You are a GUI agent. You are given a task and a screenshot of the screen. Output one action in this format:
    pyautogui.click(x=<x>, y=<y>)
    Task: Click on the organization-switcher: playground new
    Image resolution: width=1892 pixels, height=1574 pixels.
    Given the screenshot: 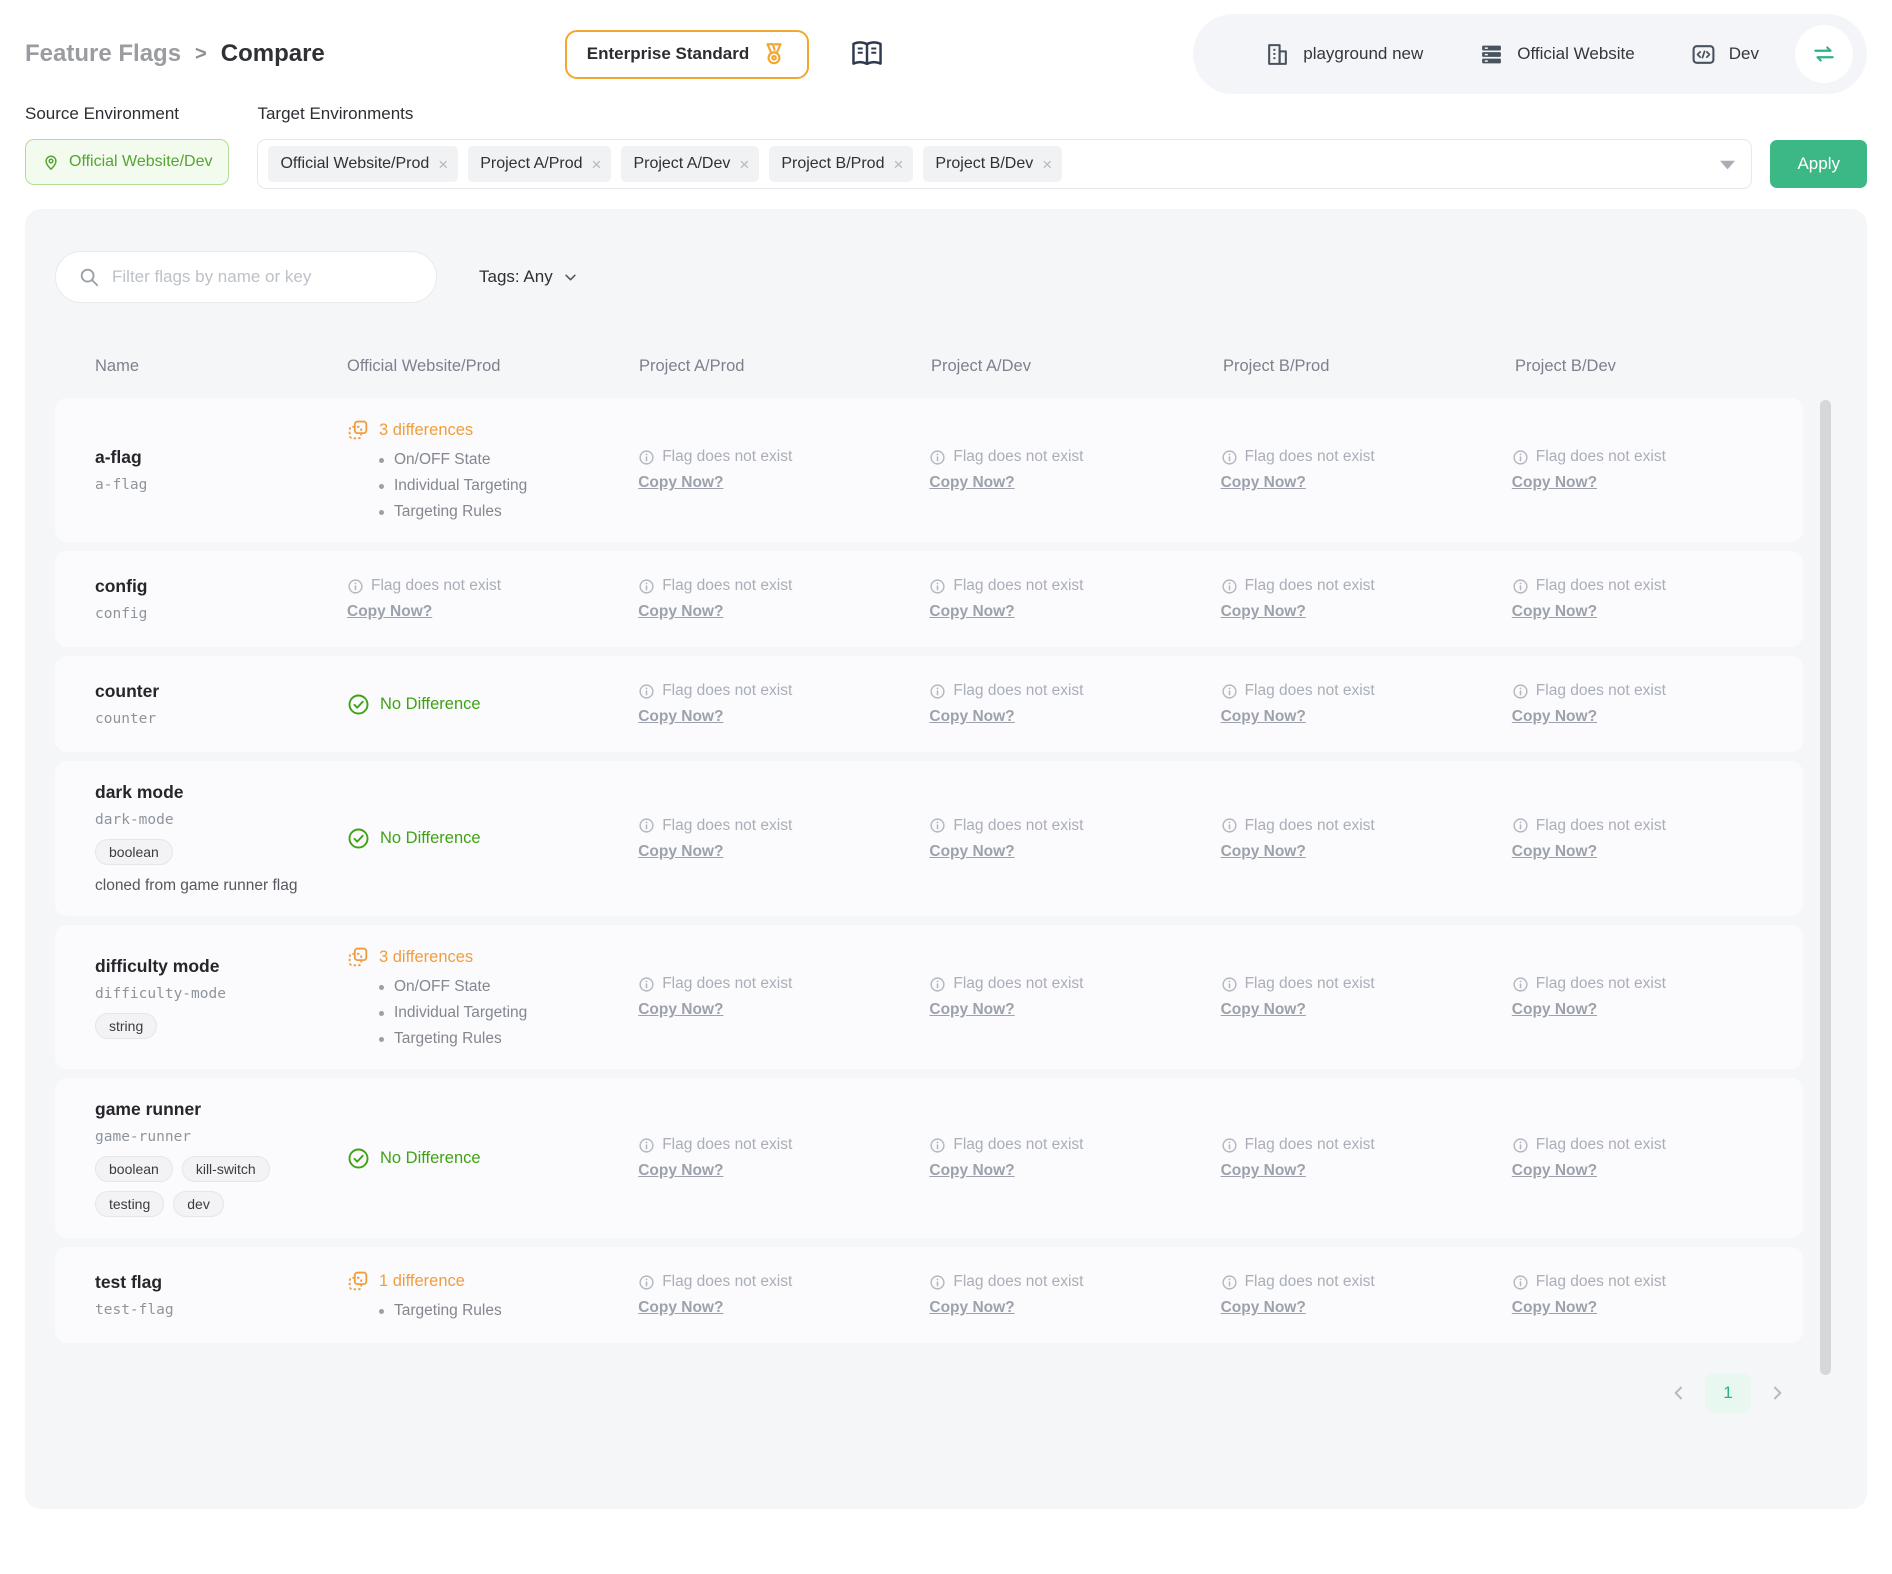 What is the action you would take?
    pyautogui.click(x=1344, y=54)
    